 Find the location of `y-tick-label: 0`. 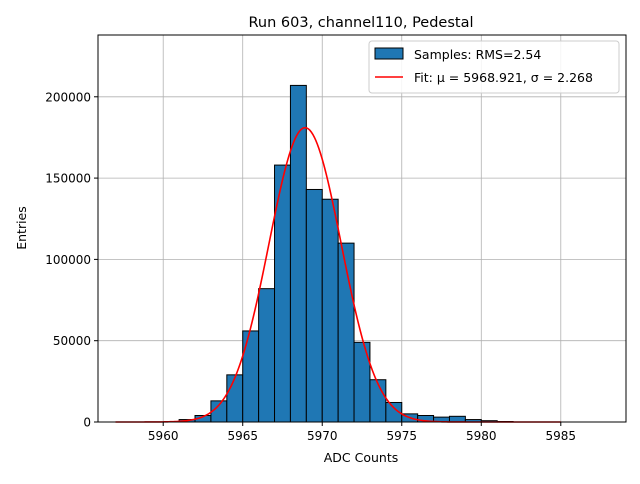

y-tick-label: 0 is located at coordinates (87, 423).